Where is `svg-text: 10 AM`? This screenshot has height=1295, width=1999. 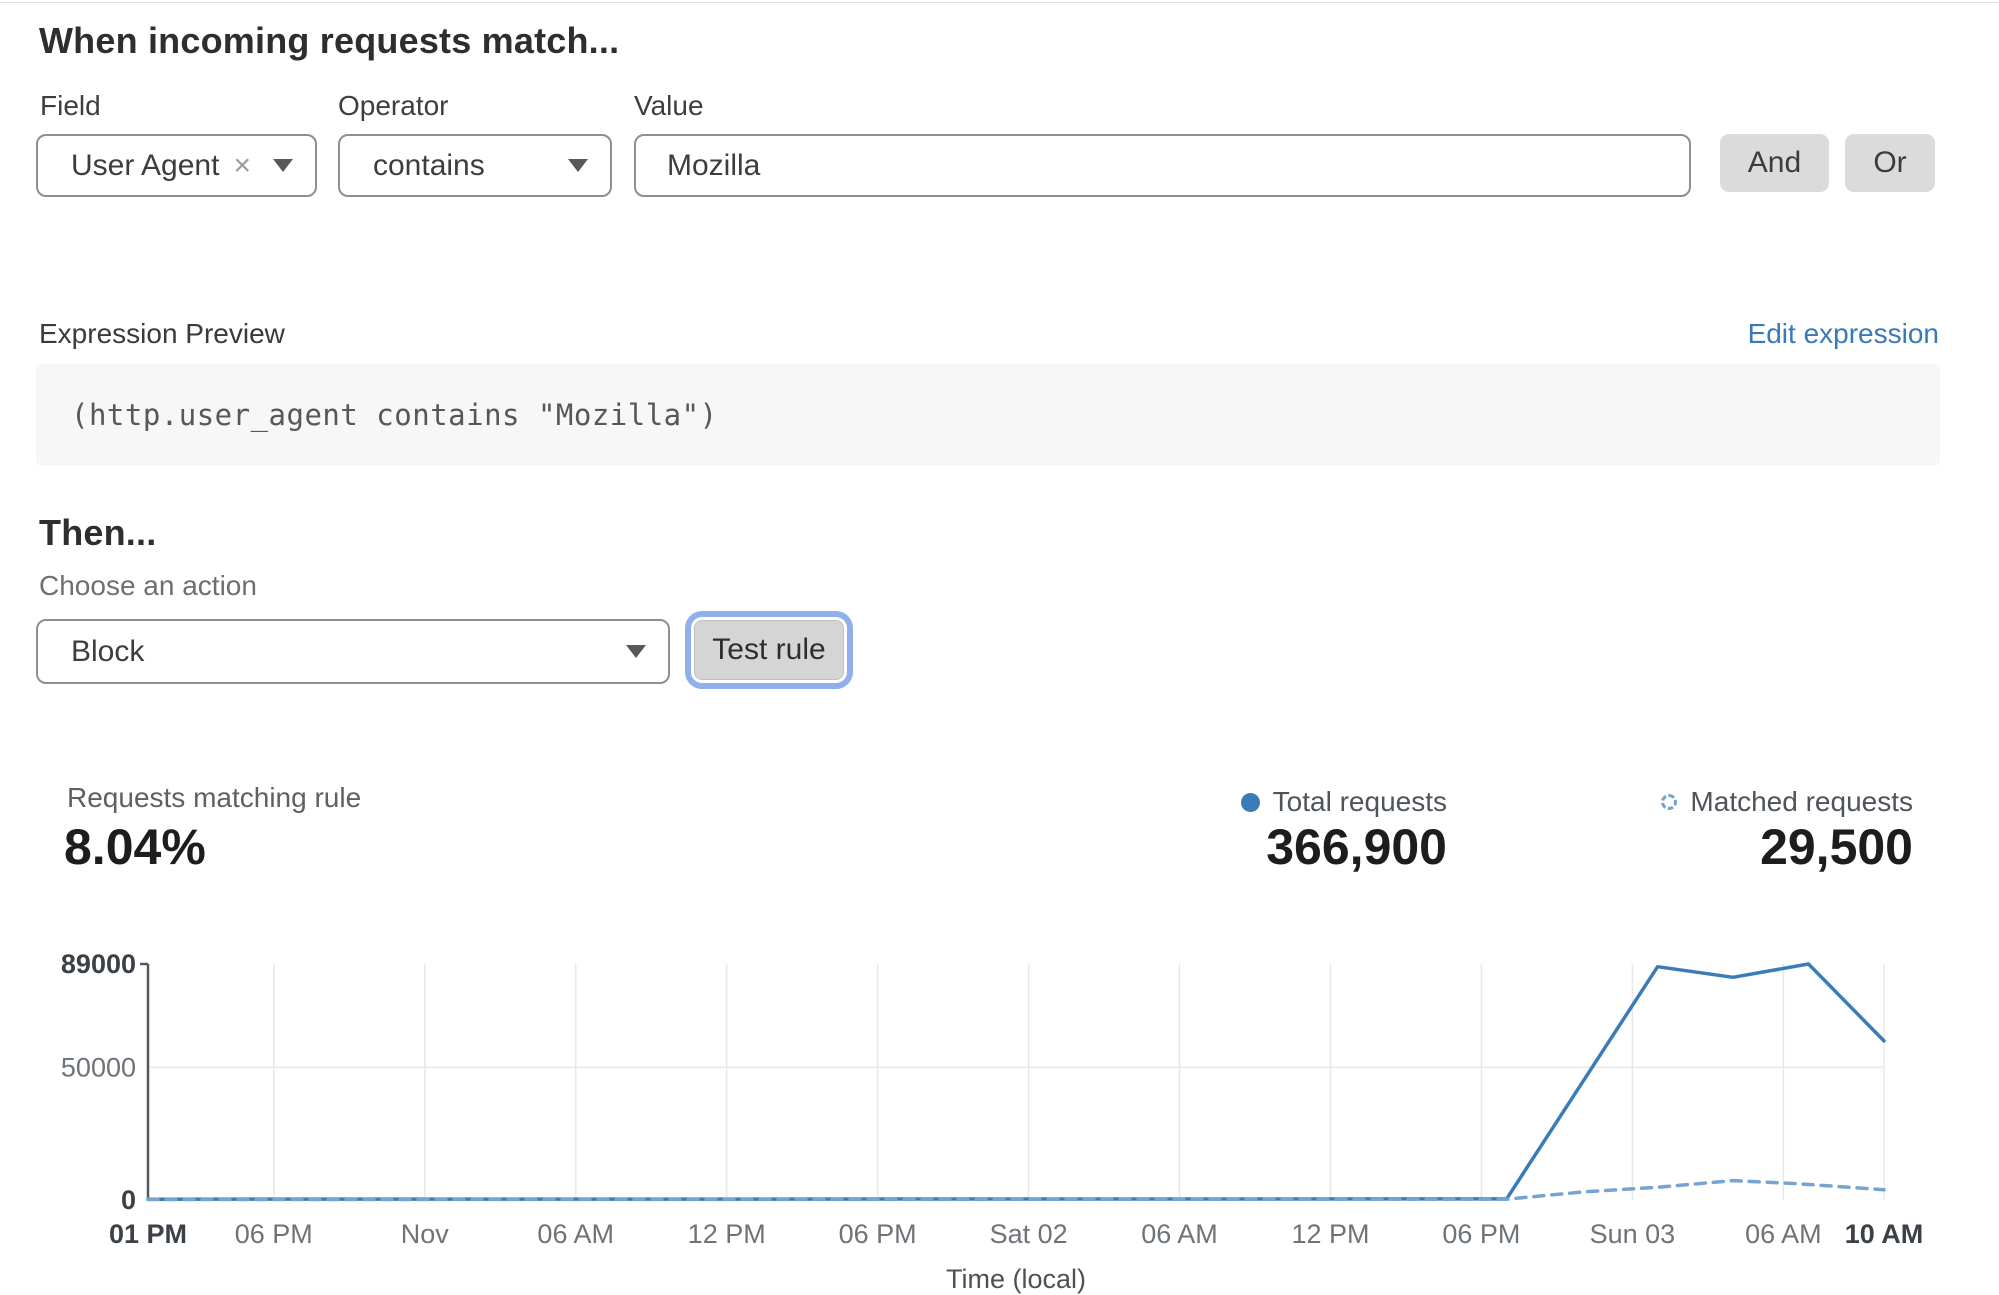
svg-text: 10 AM is located at coordinates (1884, 1234).